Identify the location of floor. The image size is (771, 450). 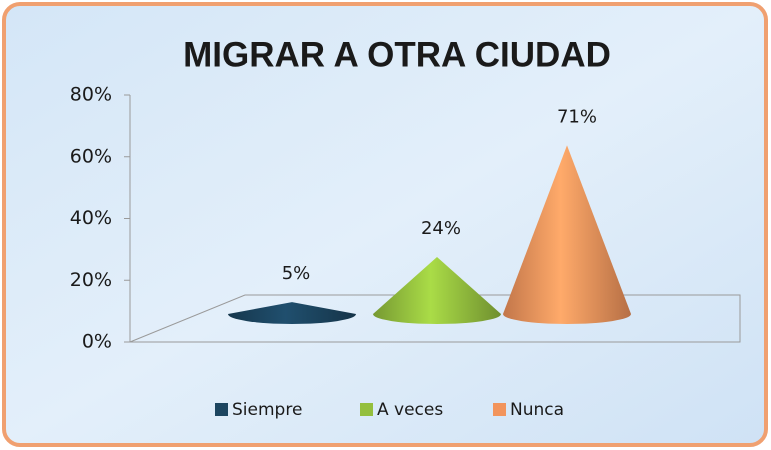
(435, 318).